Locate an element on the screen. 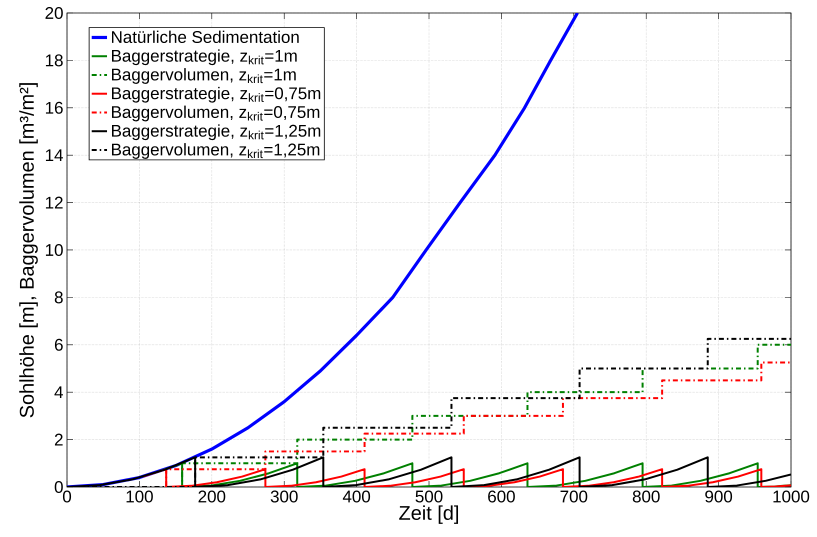  x-axis-title: Zeit [d] is located at coordinates (428, 514).